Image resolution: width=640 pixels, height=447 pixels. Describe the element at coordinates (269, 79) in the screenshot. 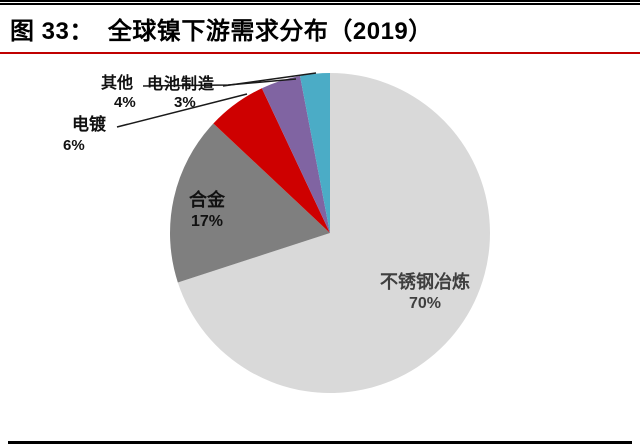

I see `leader-line-dianchi` at that location.